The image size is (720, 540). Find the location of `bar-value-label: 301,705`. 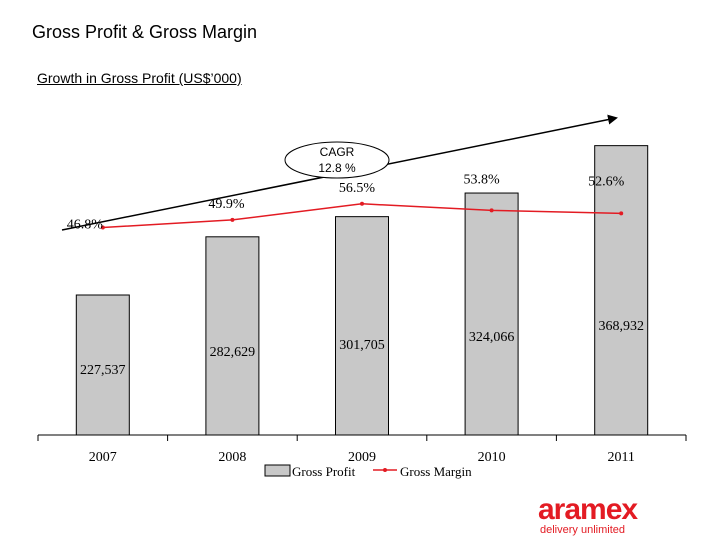

bar-value-label: 301,705 is located at coordinates (362, 345).